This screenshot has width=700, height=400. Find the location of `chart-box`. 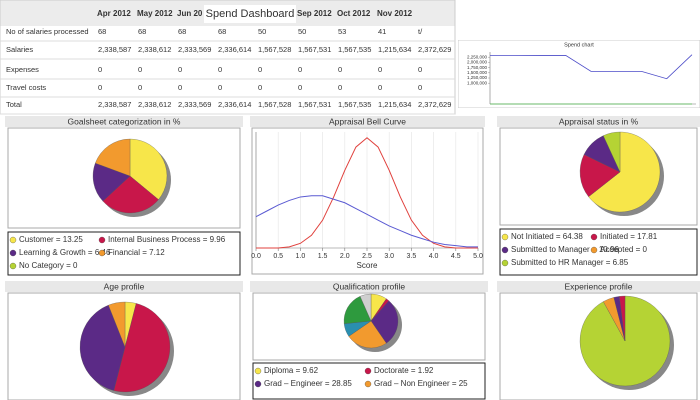

chart-box is located at coordinates (367, 201).